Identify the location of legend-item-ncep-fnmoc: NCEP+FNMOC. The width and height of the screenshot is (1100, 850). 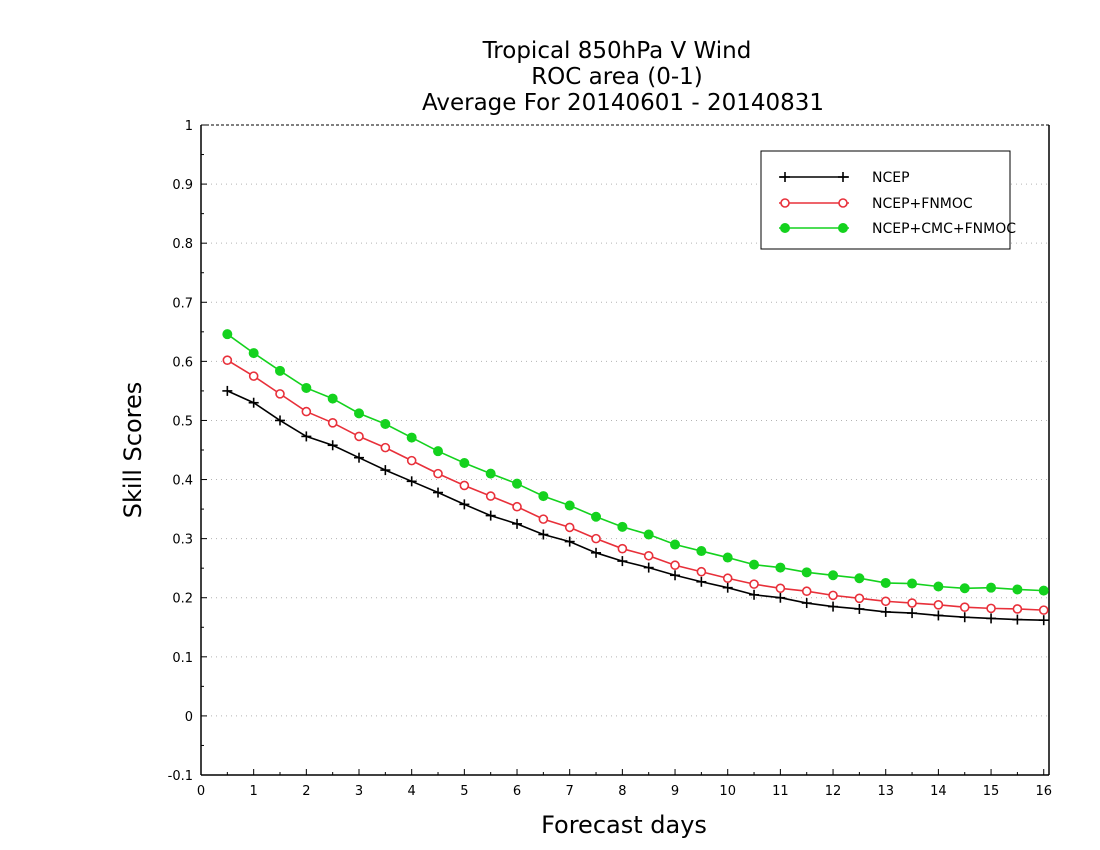
(876, 204).